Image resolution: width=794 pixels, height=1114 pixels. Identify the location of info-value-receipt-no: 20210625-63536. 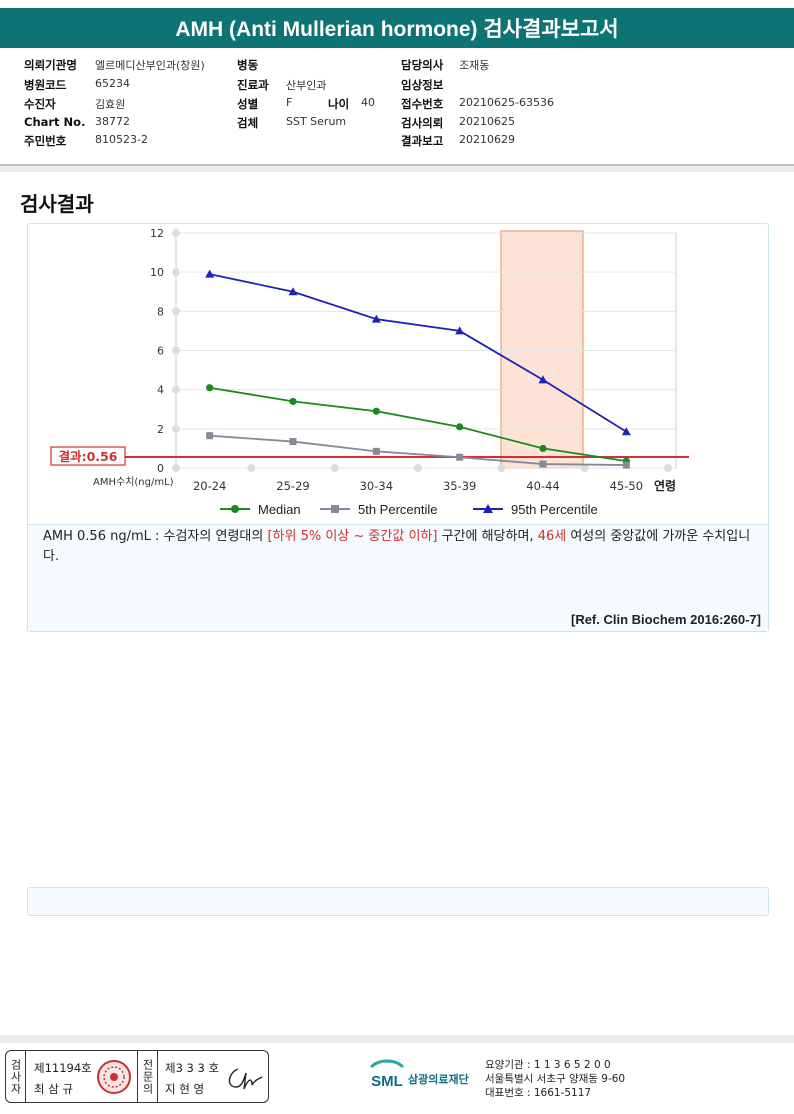
(506, 102).